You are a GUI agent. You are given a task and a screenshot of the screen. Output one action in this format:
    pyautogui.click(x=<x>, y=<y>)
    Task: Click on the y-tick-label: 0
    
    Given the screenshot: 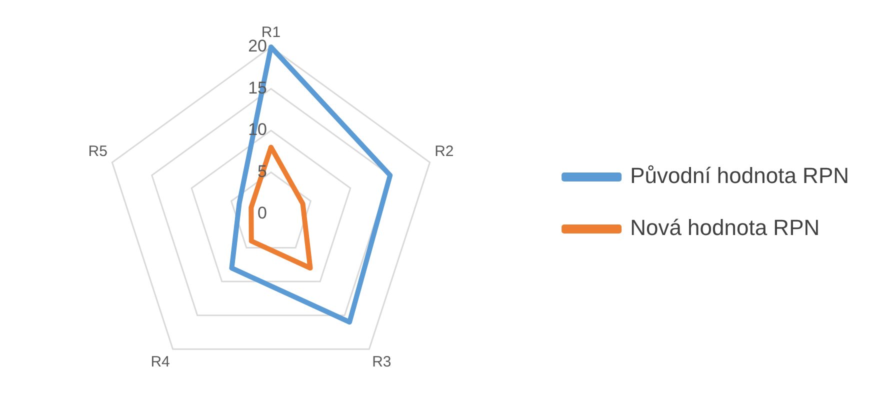 What is the action you would take?
    pyautogui.click(x=262, y=213)
    